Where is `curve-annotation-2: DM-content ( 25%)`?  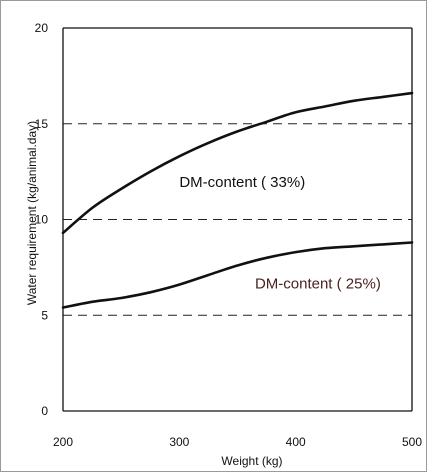 curve-annotation-2: DM-content ( 25%) is located at coordinates (318, 283).